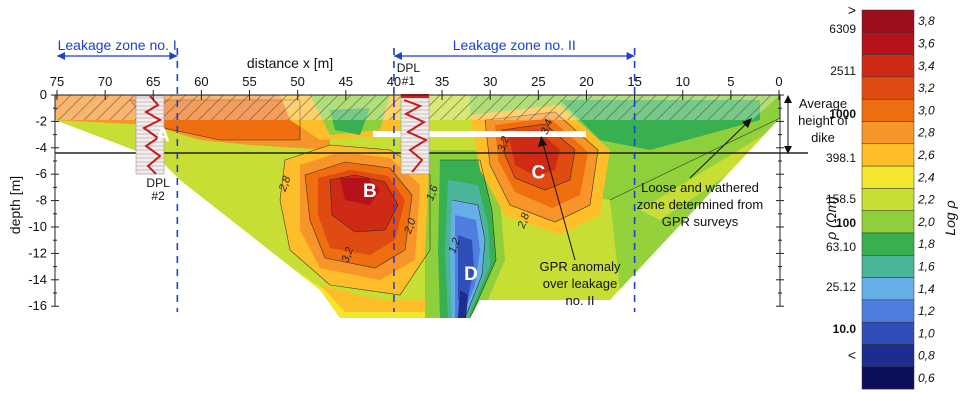  What do you see at coordinates (926, 378) in the screenshot?
I see `colorbar-level-label: 0,6` at bounding box center [926, 378].